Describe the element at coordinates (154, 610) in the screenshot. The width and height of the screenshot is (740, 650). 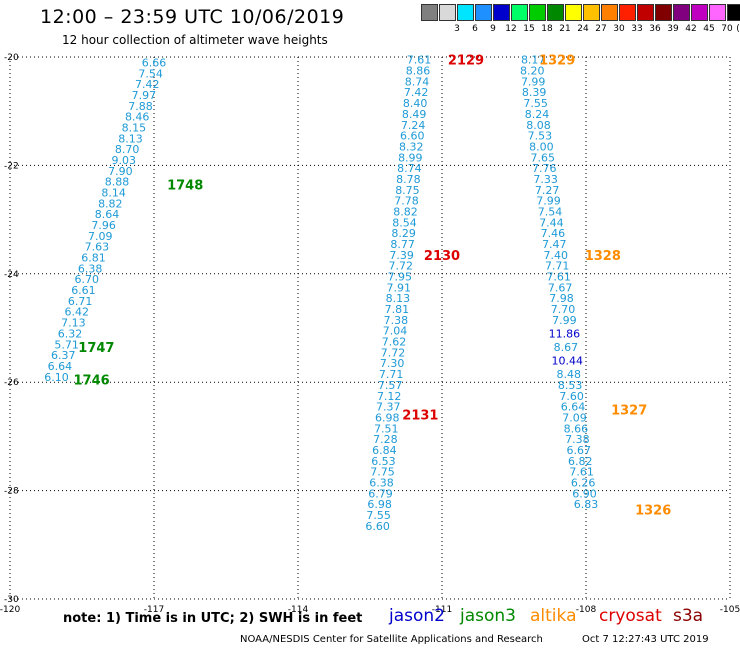
I see `x-tick-label: -117` at that location.